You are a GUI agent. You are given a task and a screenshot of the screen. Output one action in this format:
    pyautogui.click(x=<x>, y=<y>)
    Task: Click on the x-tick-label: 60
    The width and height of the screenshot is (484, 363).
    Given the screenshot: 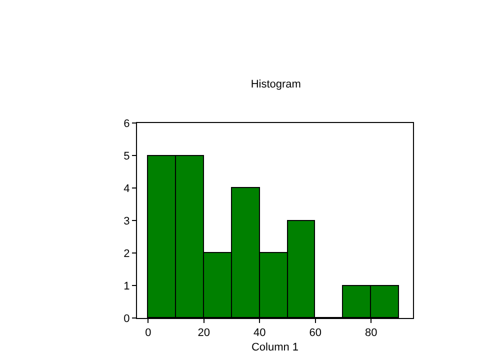 What is the action you would take?
    pyautogui.click(x=315, y=333)
    